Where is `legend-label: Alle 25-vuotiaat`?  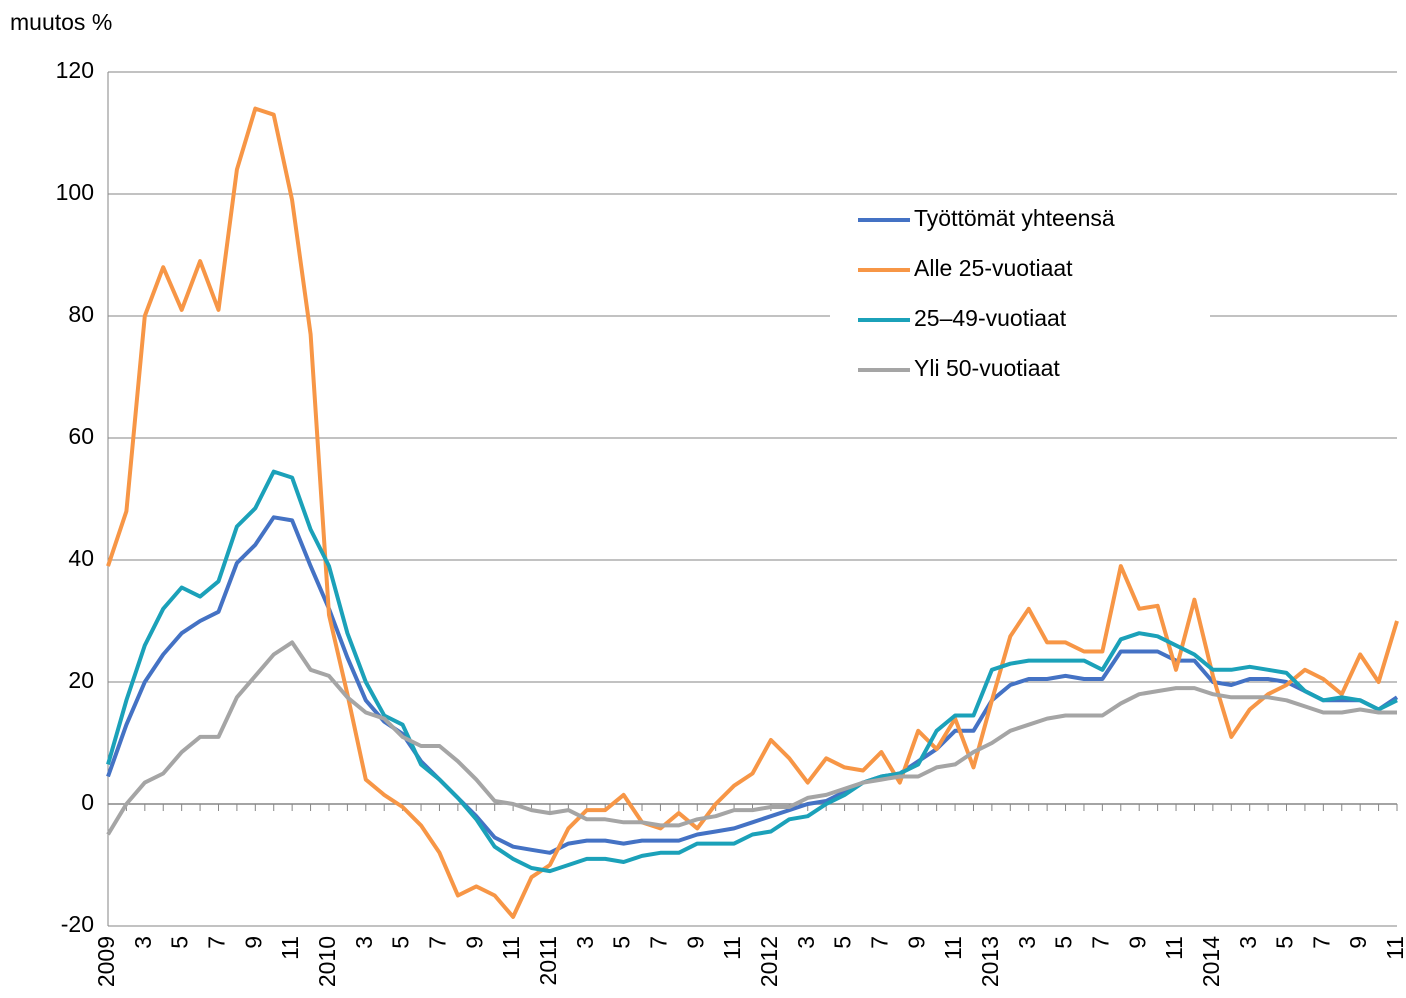
legend-label: Alle 25-vuotiaat is located at coordinates (993, 268).